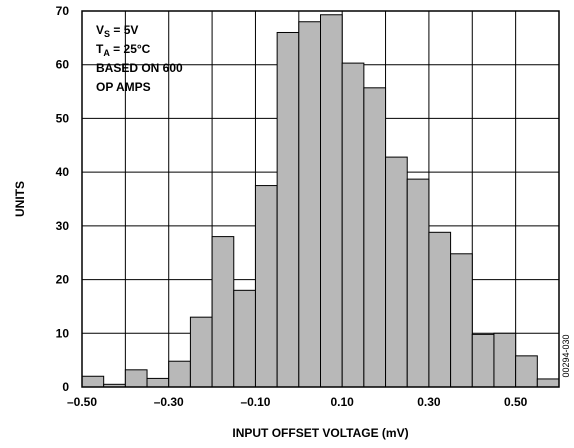 The width and height of the screenshot is (574, 448). I want to click on y-axis-title: UNITS, so click(20, 199).